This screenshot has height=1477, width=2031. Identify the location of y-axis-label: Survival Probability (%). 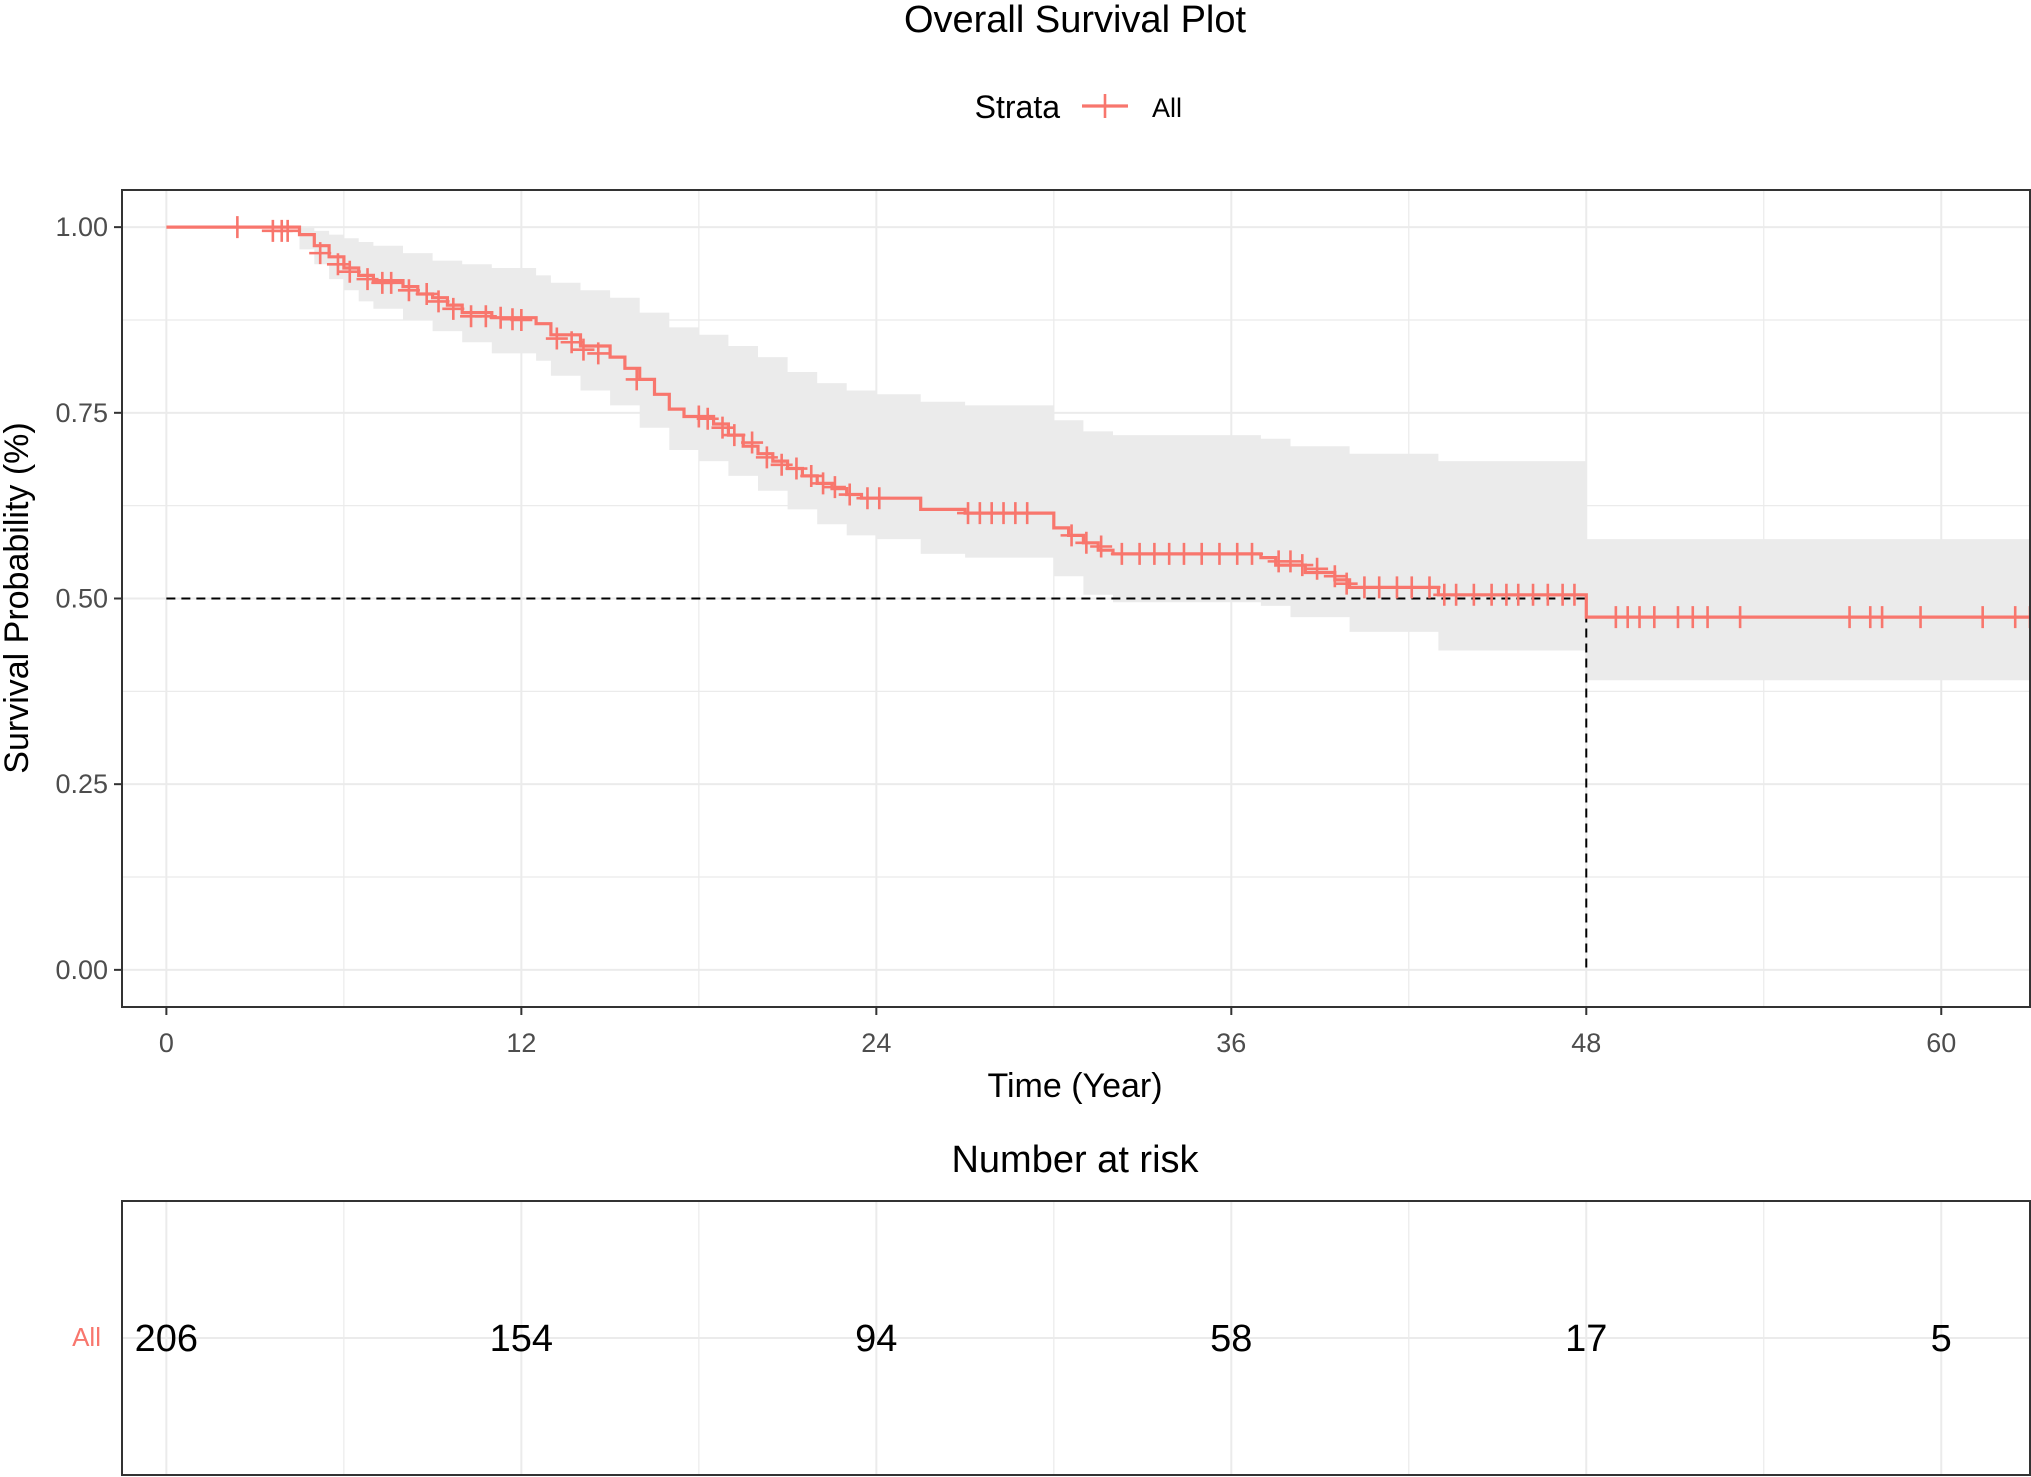
(18, 597).